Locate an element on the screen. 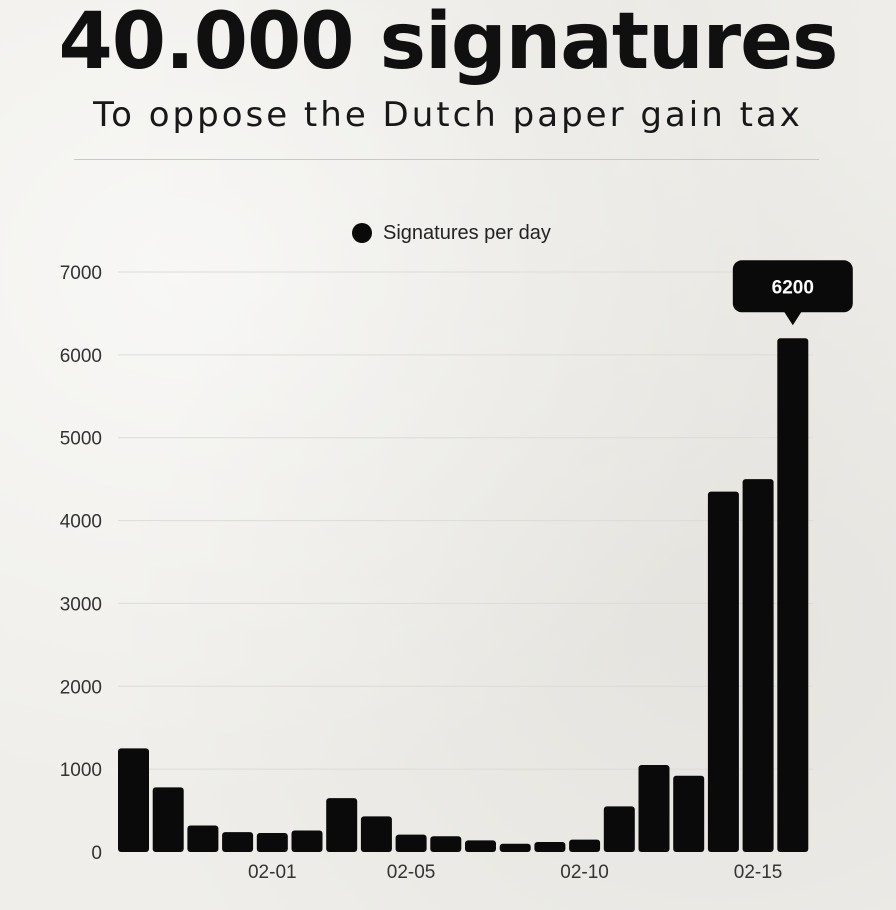 This screenshot has height=910, width=896. y-tick-label: 4000 is located at coordinates (81, 522).